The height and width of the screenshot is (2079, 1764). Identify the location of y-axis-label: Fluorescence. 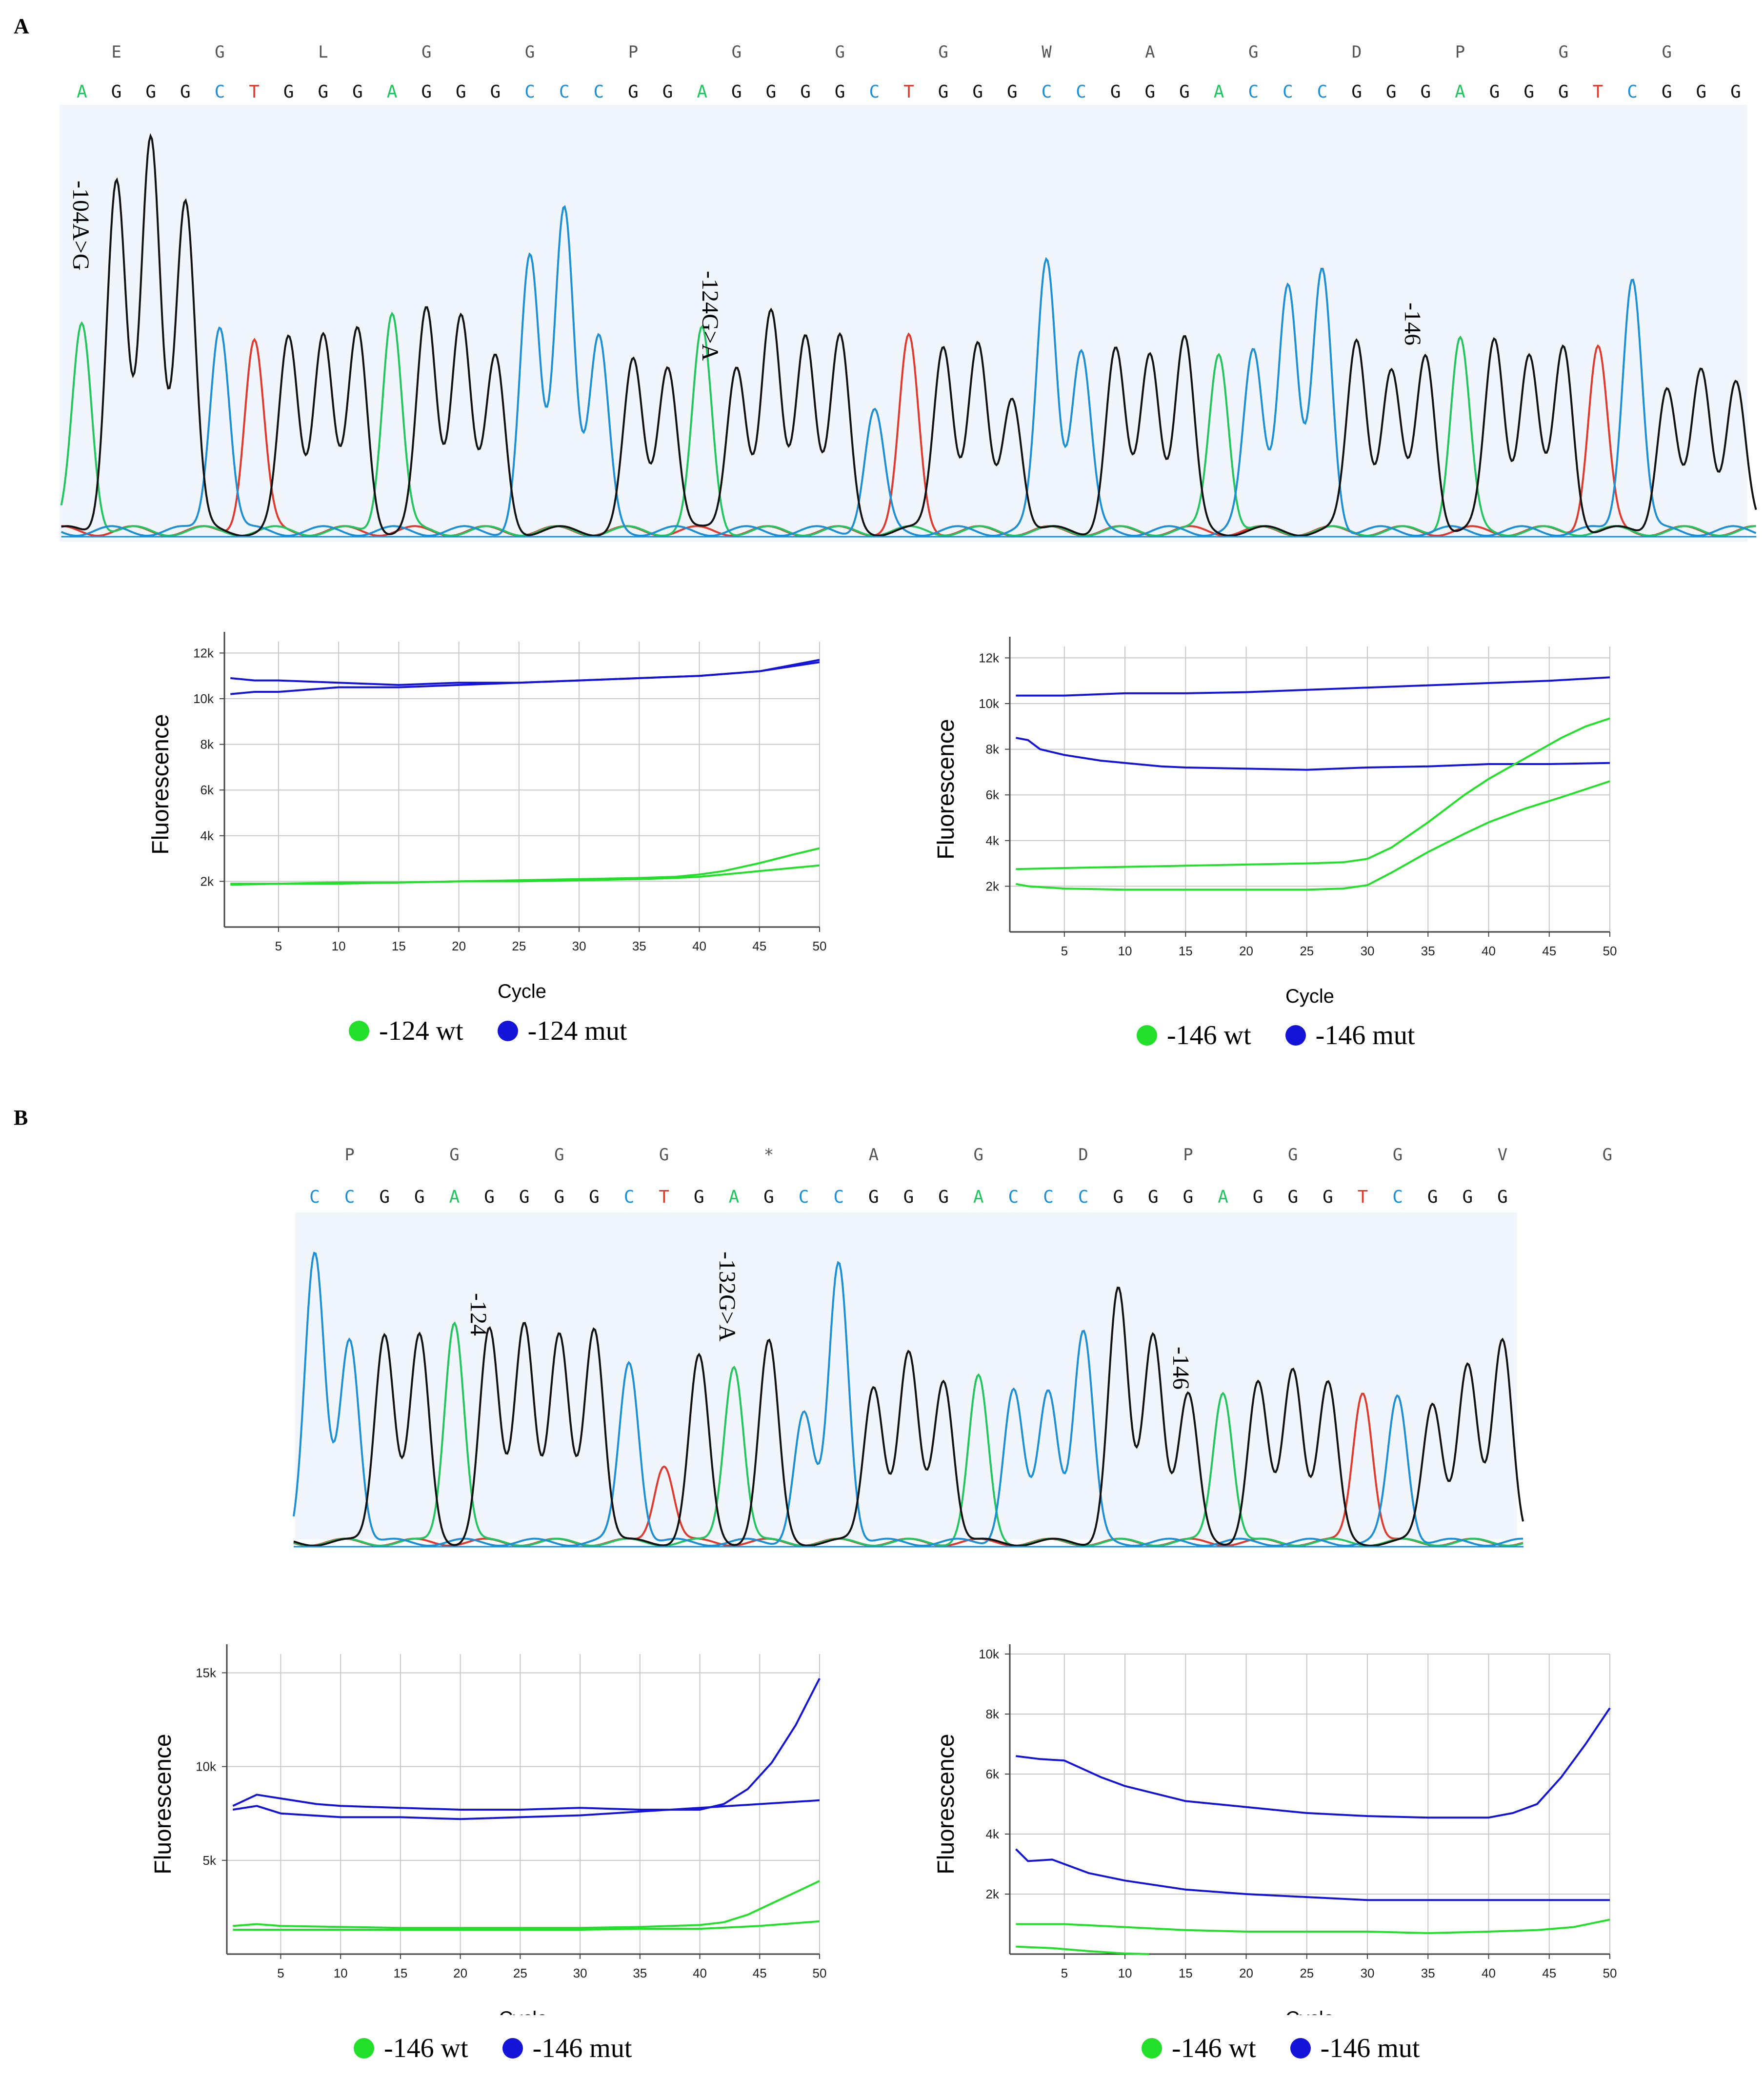
(163, 1804).